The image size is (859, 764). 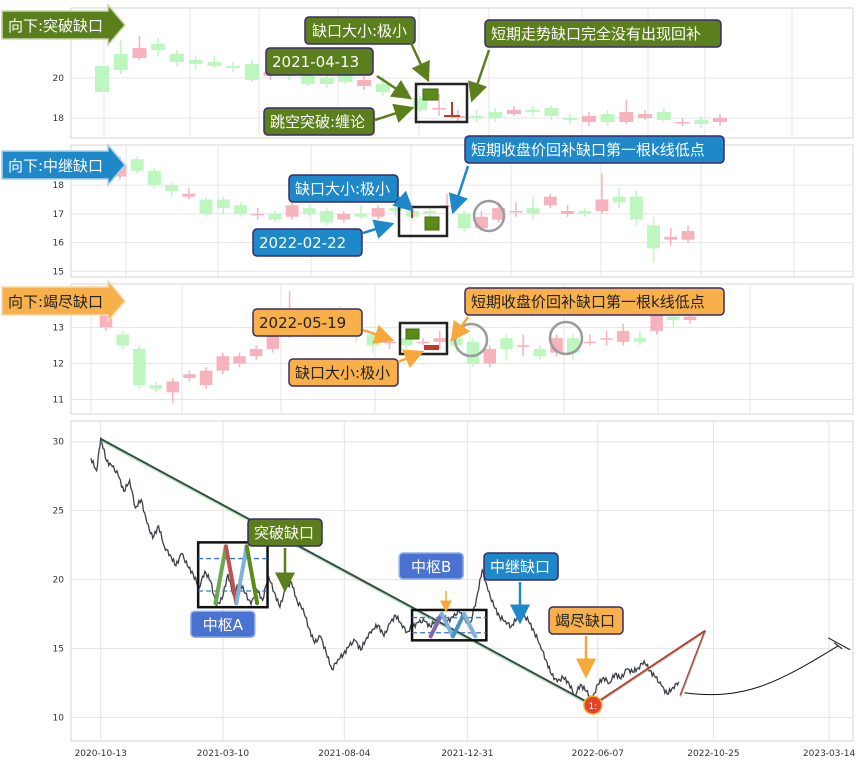 I want to click on top-size-badge: 缺口大小:极小, so click(x=360, y=30).